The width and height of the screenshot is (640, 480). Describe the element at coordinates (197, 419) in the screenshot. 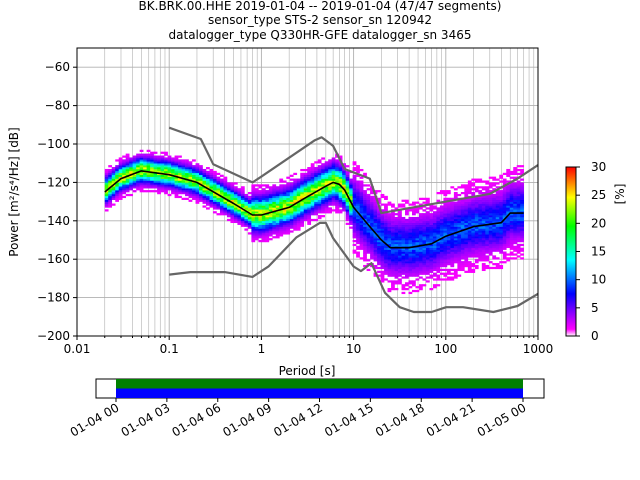

I see `timeline-tick-label: 01-04 06` at that location.